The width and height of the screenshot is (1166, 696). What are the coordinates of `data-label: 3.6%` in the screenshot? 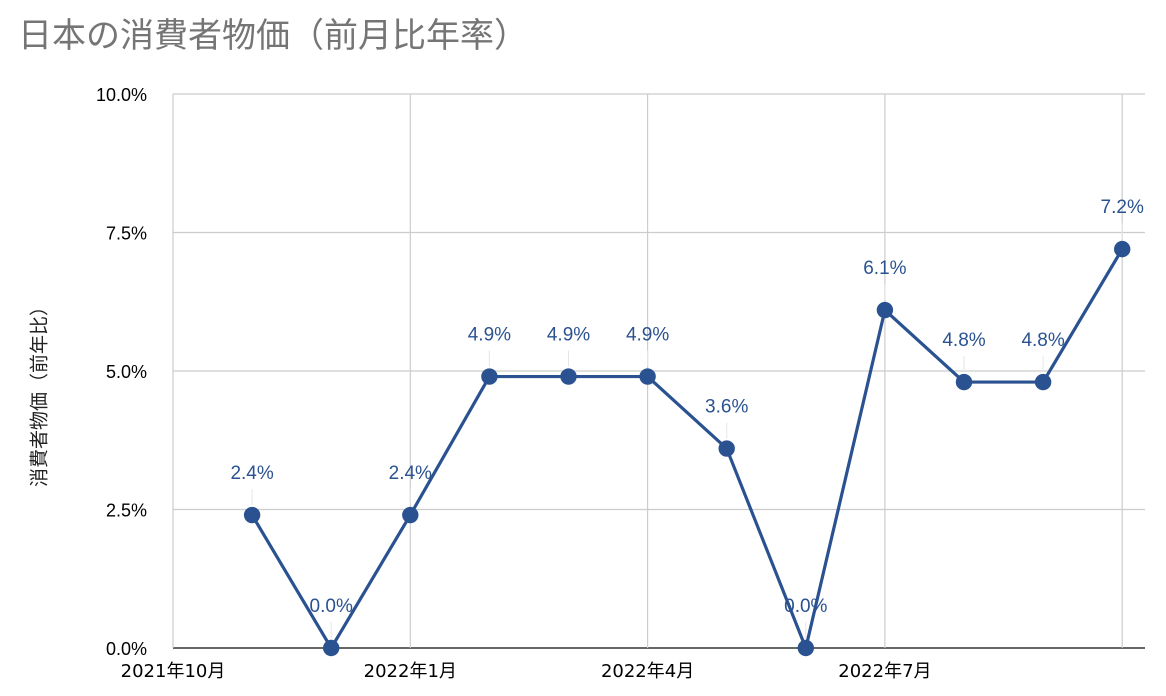 It's located at (726, 407).